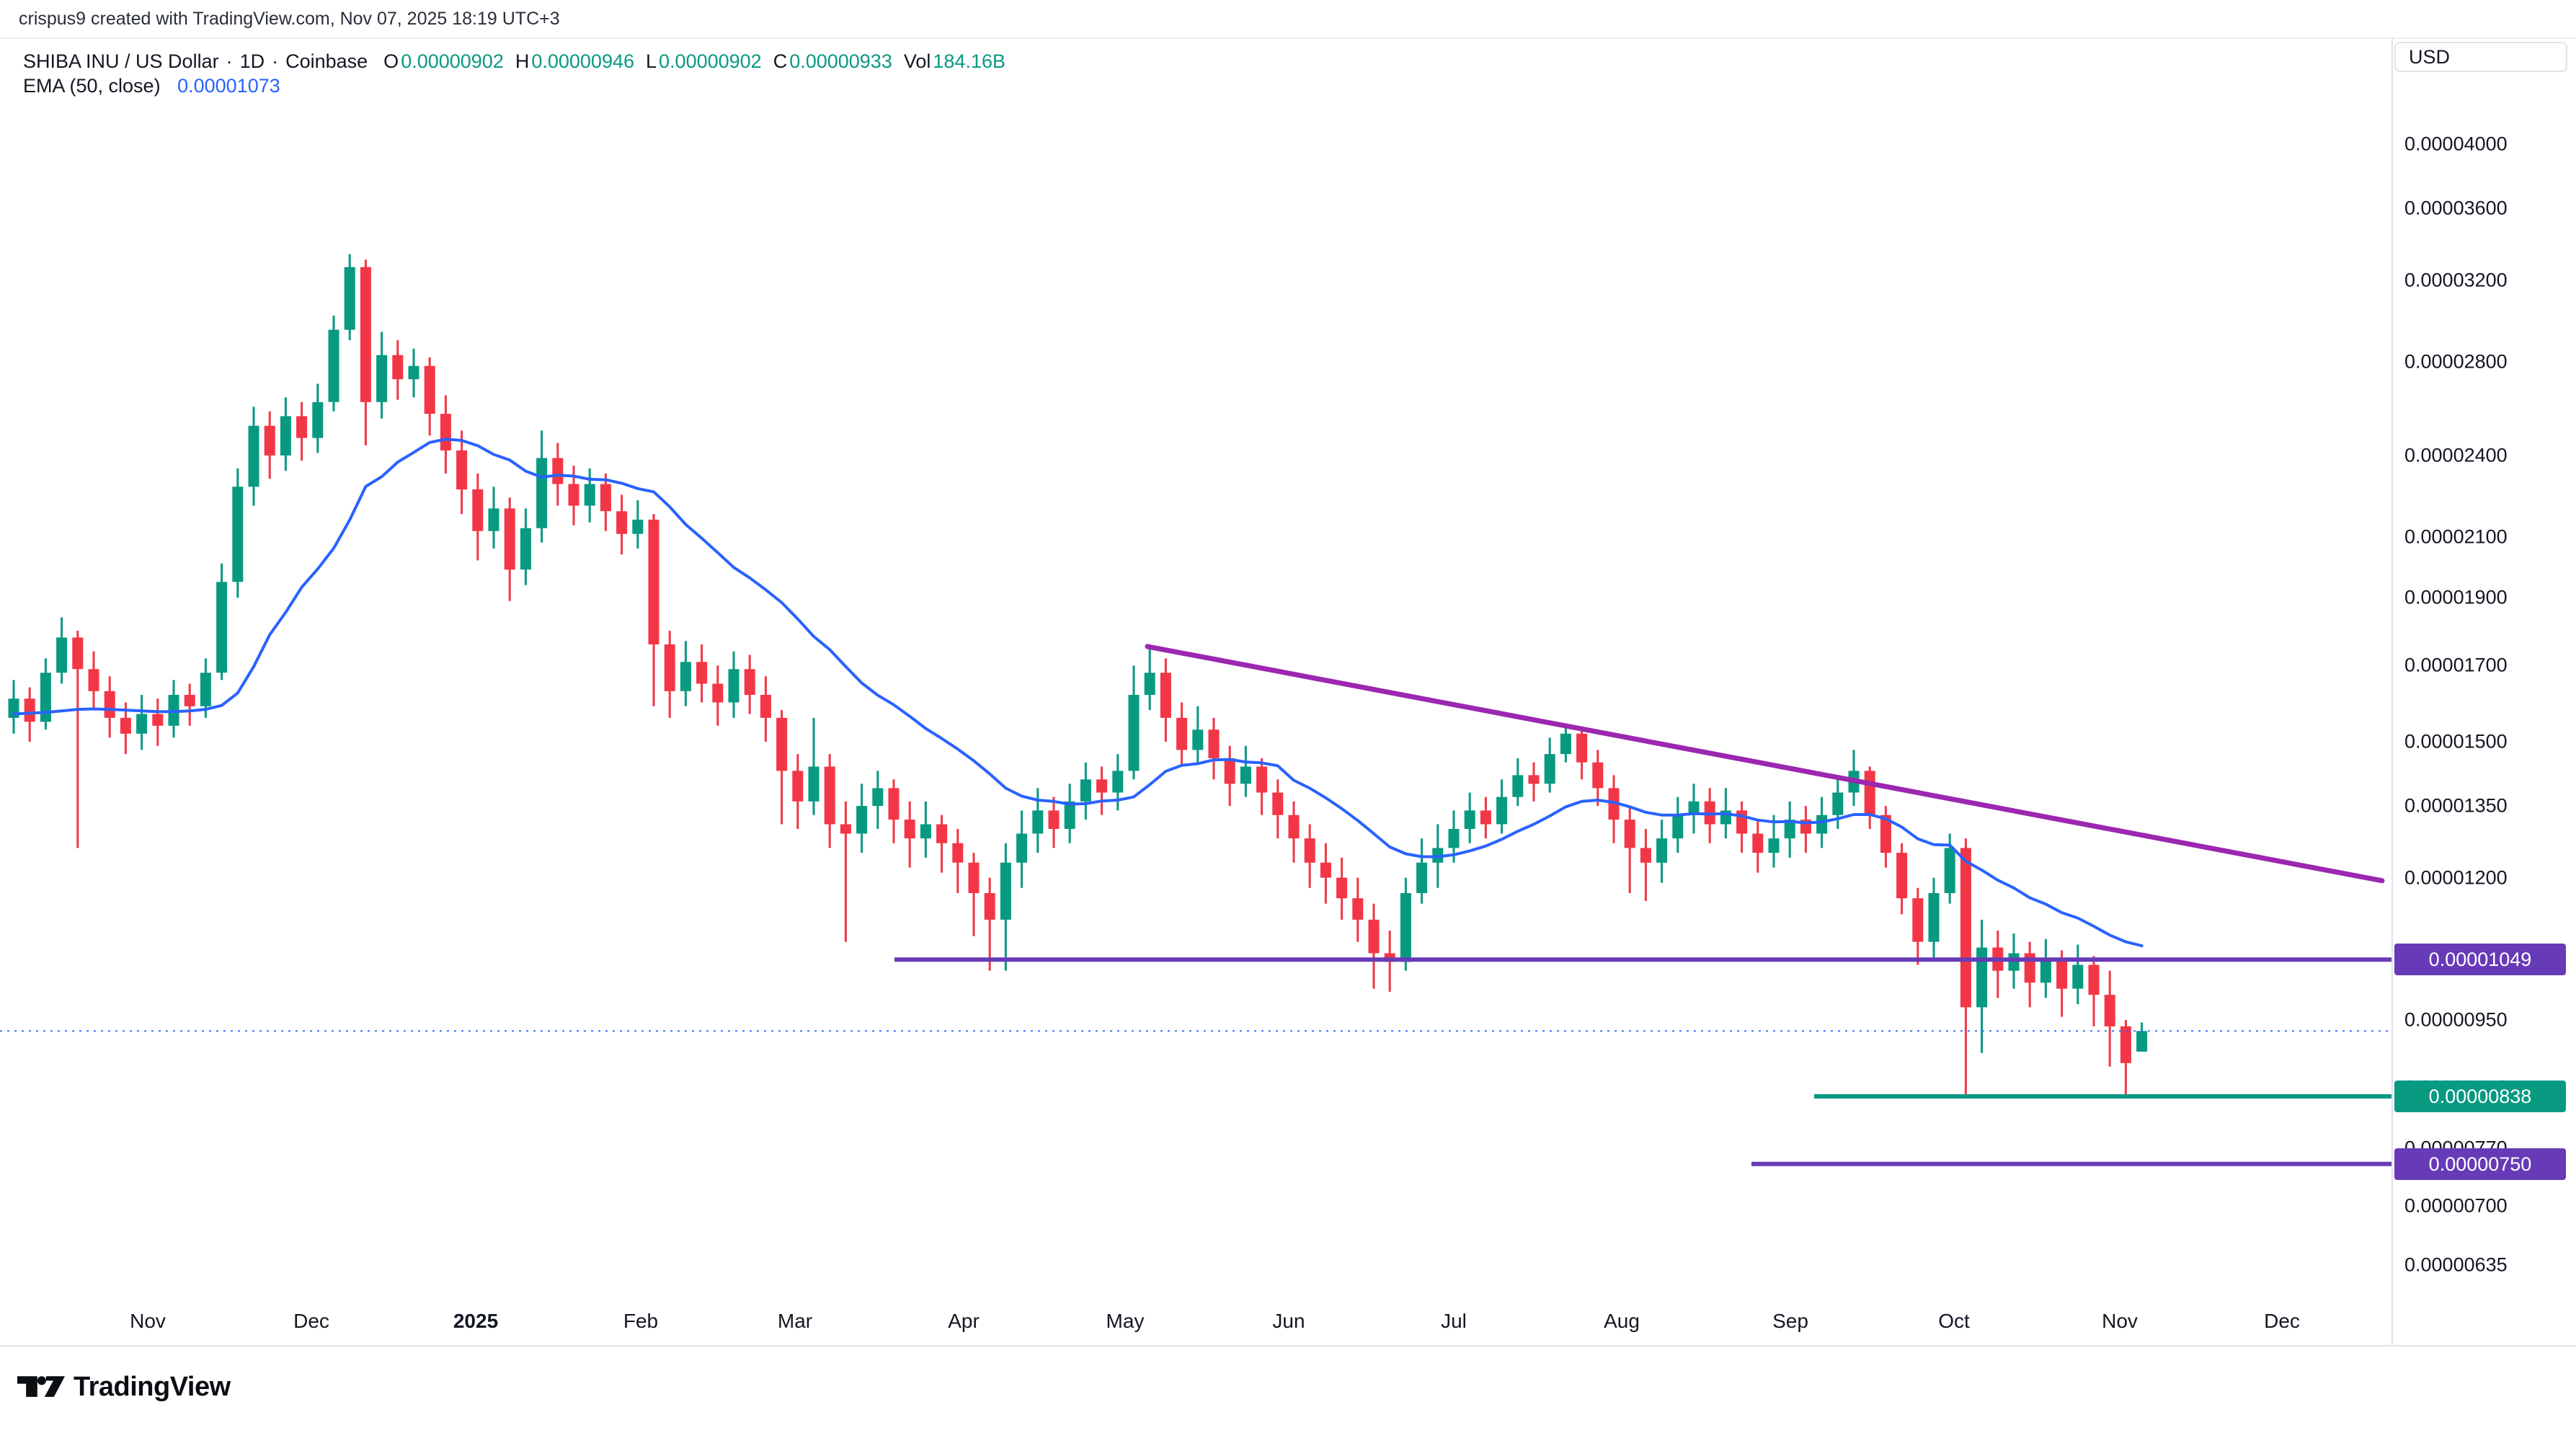 Image resolution: width=2576 pixels, height=1433 pixels. Describe the element at coordinates (2456, 1265) in the screenshot. I see `price-axis-label: 0.00000635` at that location.